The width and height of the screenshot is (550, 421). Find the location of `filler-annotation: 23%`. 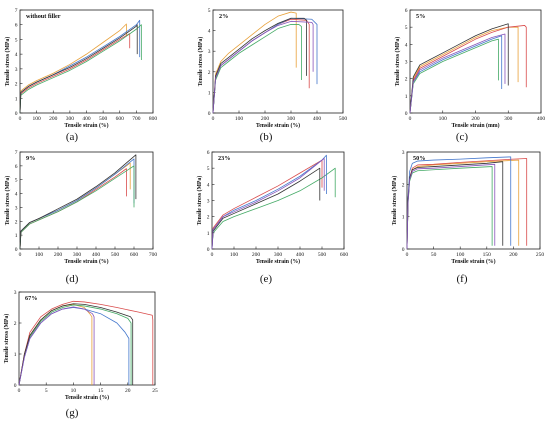

filler-annotation: 23% is located at coordinates (224, 158).